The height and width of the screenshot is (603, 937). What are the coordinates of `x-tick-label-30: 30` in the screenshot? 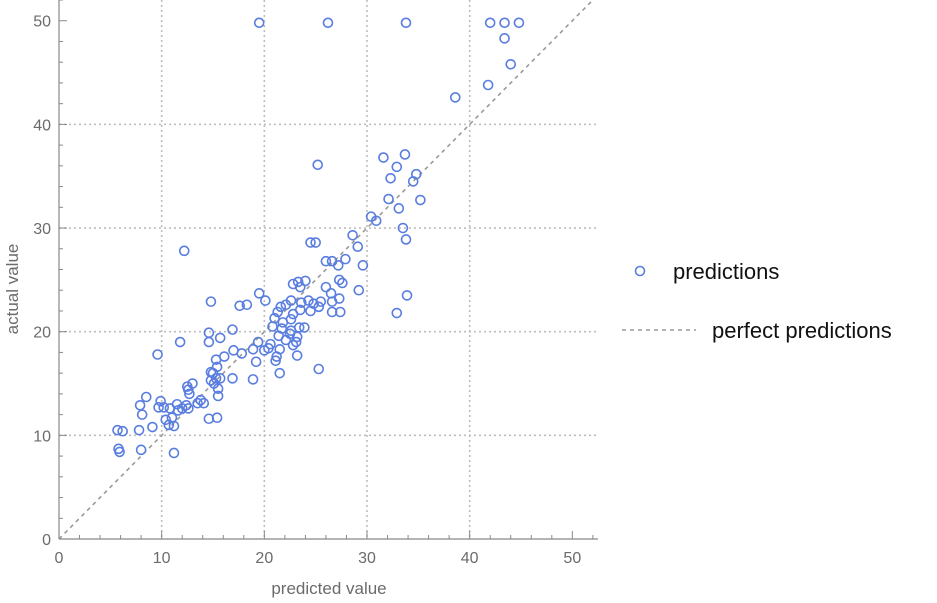 It's located at (367, 558).